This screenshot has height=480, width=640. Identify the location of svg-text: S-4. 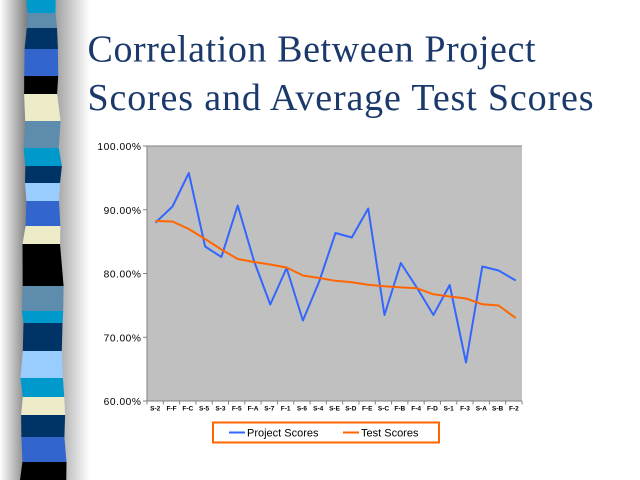
(318, 409).